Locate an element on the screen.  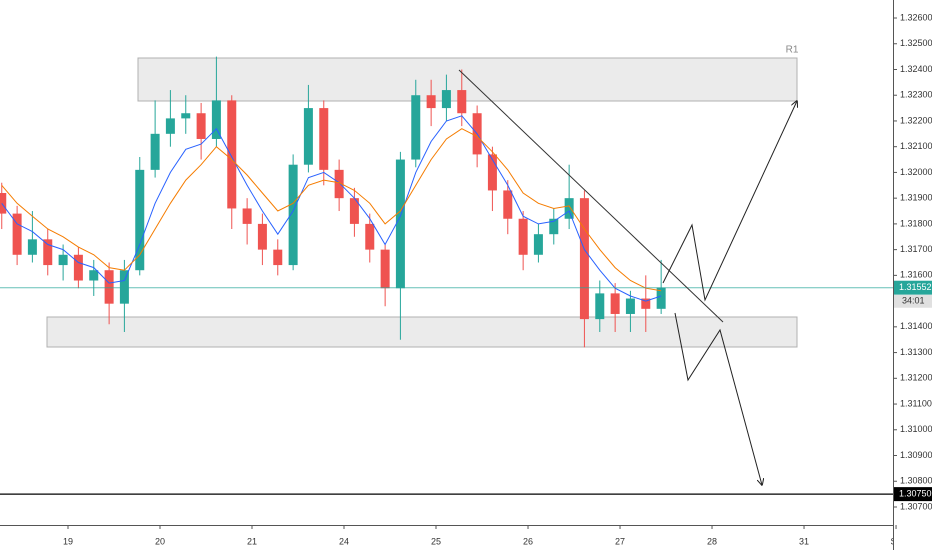
x-tick-label: 21 is located at coordinates (252, 541).